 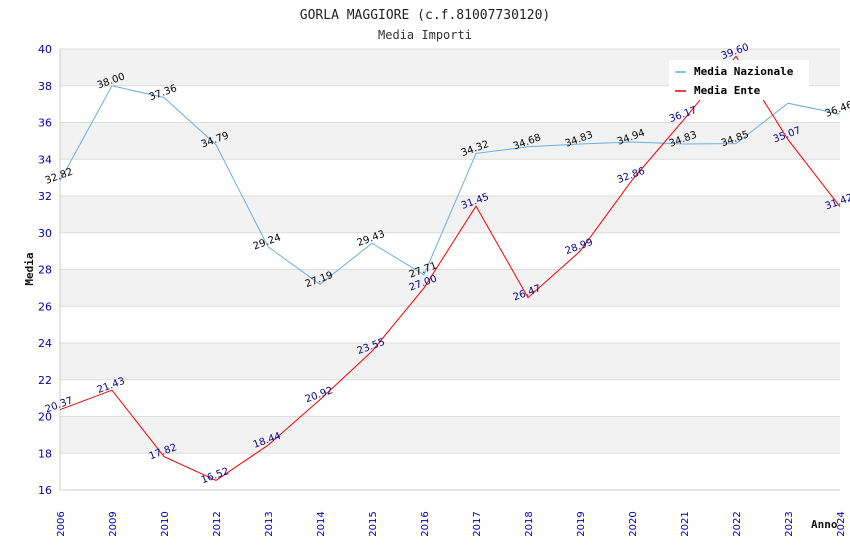 I want to click on x-tick-label: 2018, so click(x=529, y=523).